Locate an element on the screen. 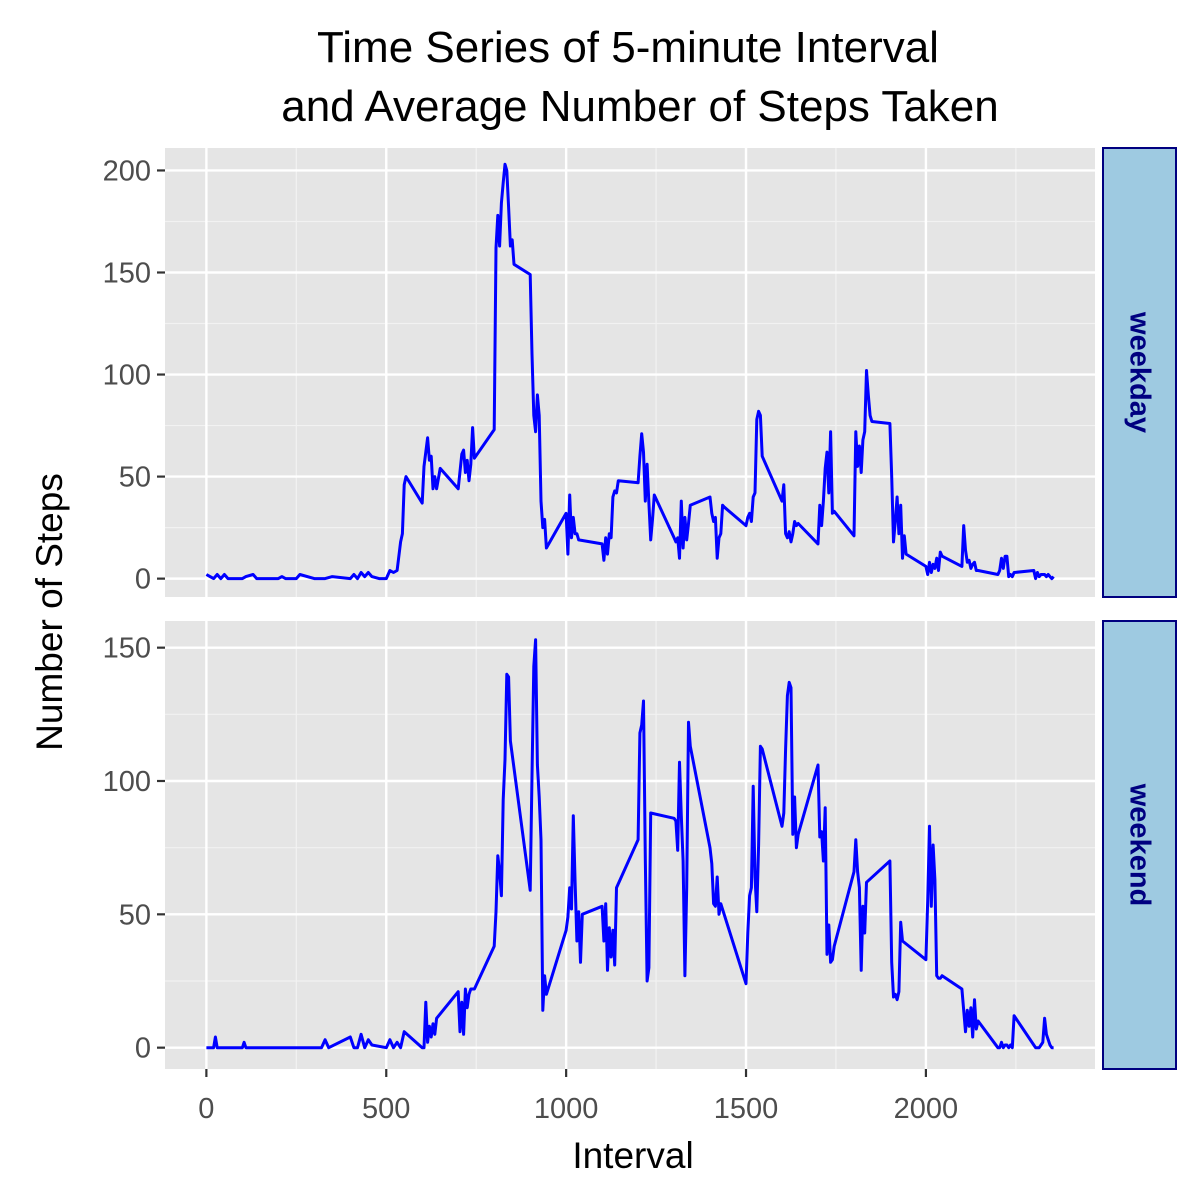 The width and height of the screenshot is (1200, 1200). x-tick-label: 500 is located at coordinates (386, 1109).